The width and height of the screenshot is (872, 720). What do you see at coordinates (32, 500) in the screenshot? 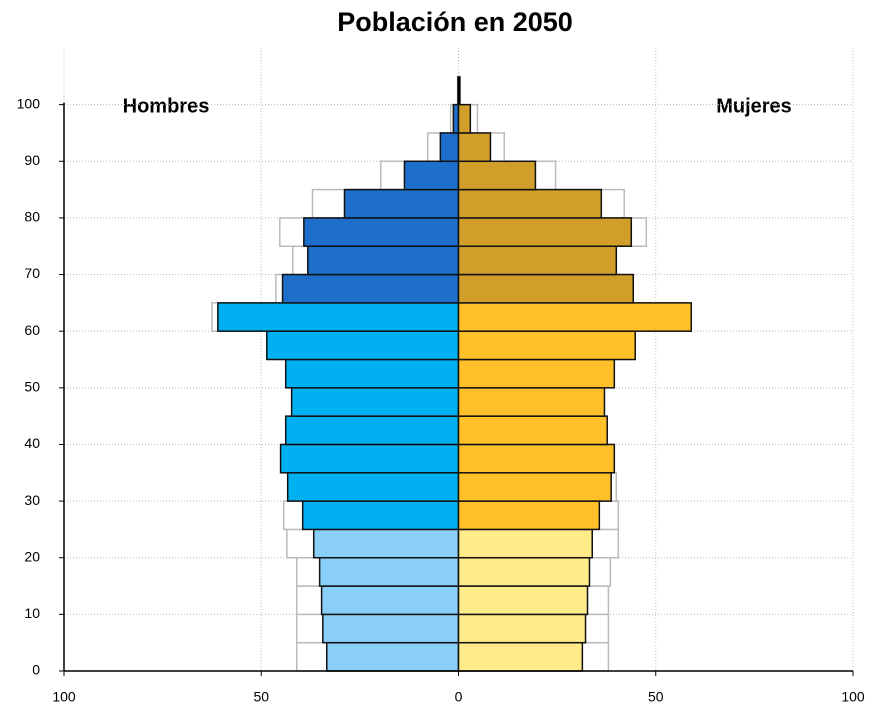
I see `y-tick-label: 30` at bounding box center [32, 500].